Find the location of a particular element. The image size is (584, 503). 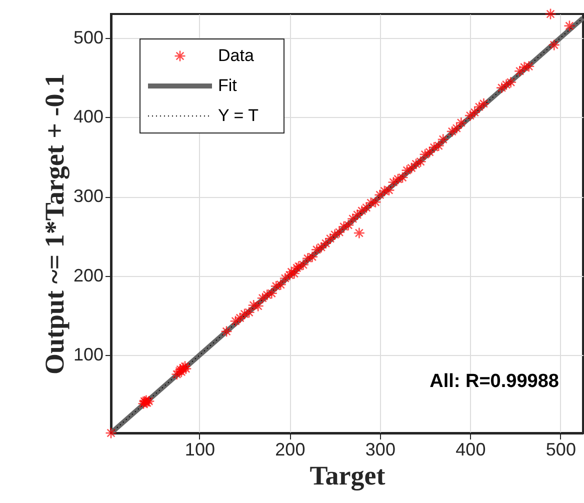

x-tick-label: 200 is located at coordinates (290, 450).